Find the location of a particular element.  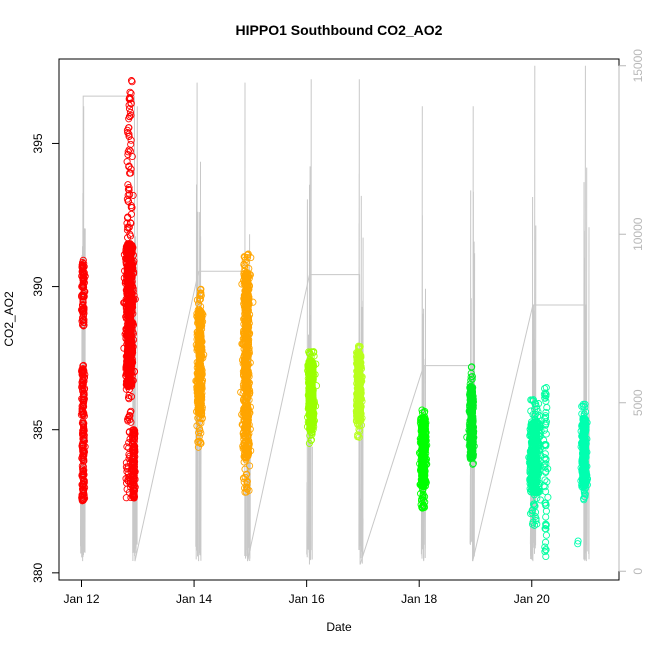

x-tick-label: Jan 20 is located at coordinates (532, 599).